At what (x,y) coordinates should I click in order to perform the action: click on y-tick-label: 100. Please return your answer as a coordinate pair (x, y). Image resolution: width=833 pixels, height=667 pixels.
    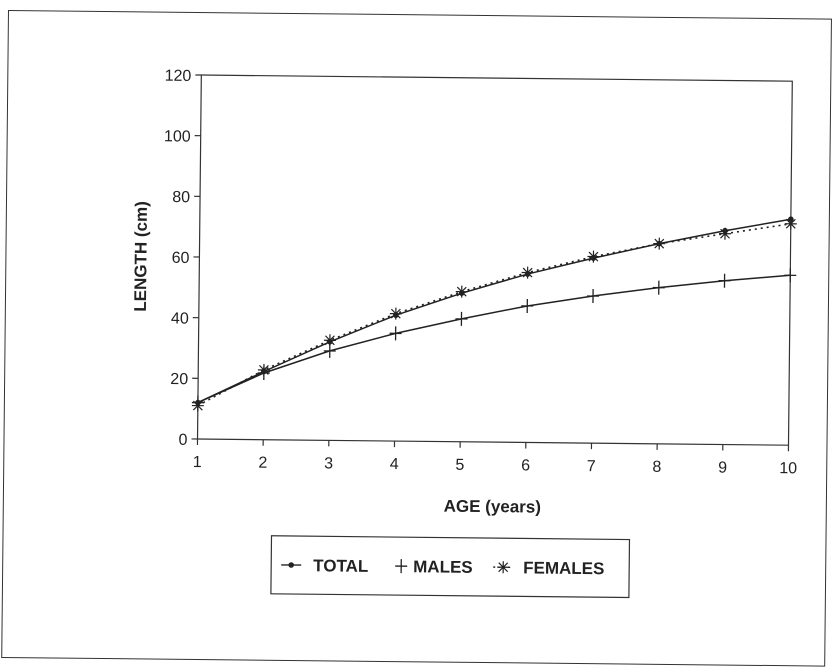
    Looking at the image, I should click on (177, 136).